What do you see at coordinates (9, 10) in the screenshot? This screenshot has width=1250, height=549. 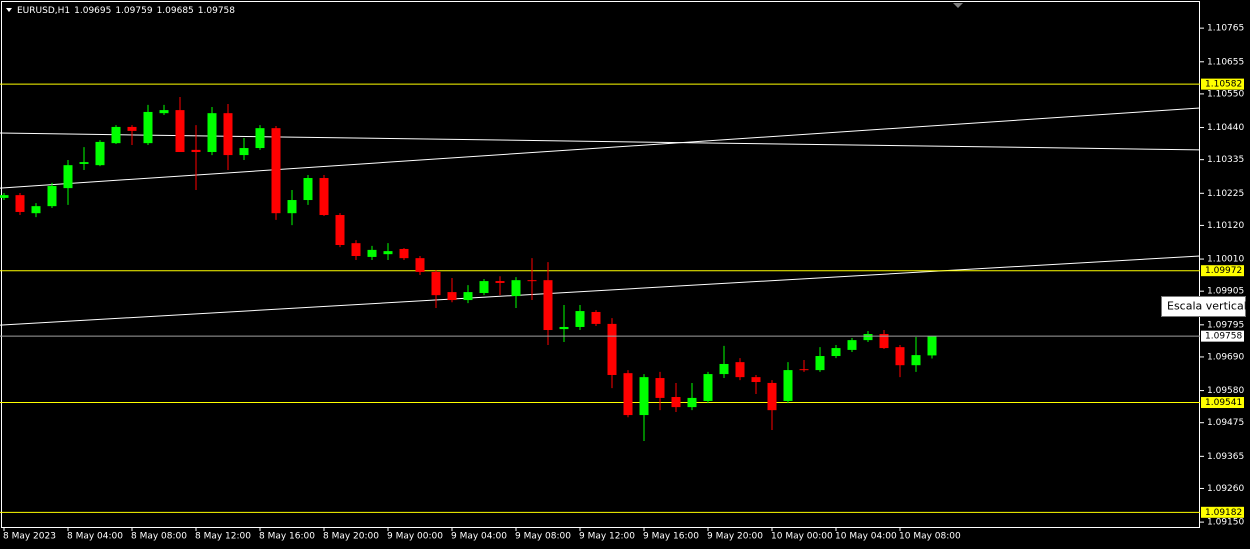 I see `header-arrow` at bounding box center [9, 10].